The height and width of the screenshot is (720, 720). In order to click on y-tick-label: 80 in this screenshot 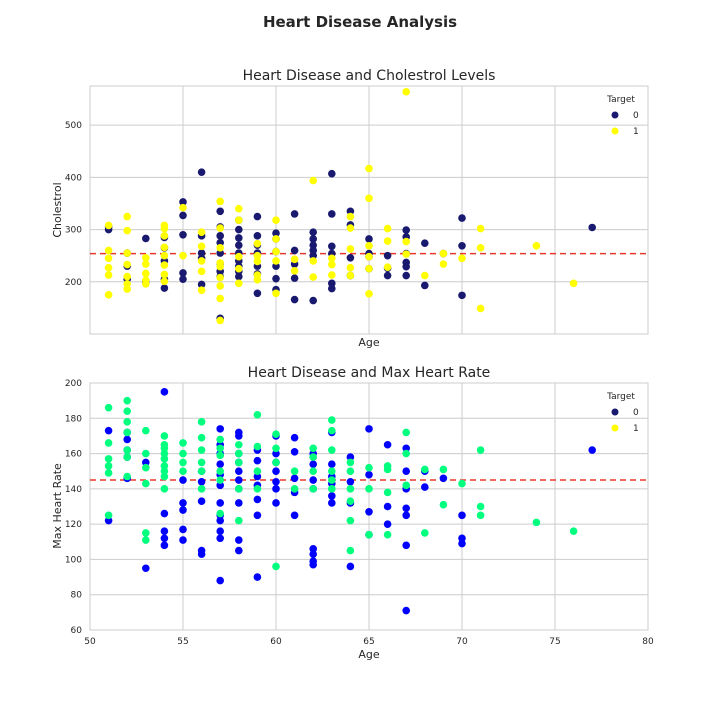, I will do `click(77, 596)`.